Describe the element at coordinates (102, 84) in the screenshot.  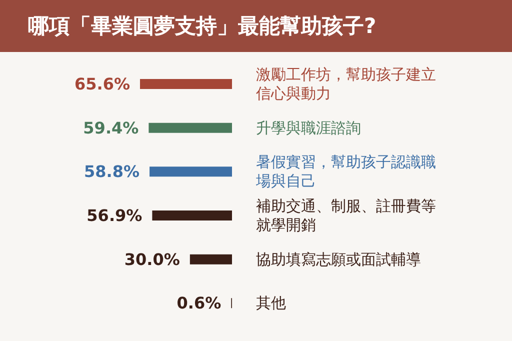
I see `data-label: 65.6%` at that location.